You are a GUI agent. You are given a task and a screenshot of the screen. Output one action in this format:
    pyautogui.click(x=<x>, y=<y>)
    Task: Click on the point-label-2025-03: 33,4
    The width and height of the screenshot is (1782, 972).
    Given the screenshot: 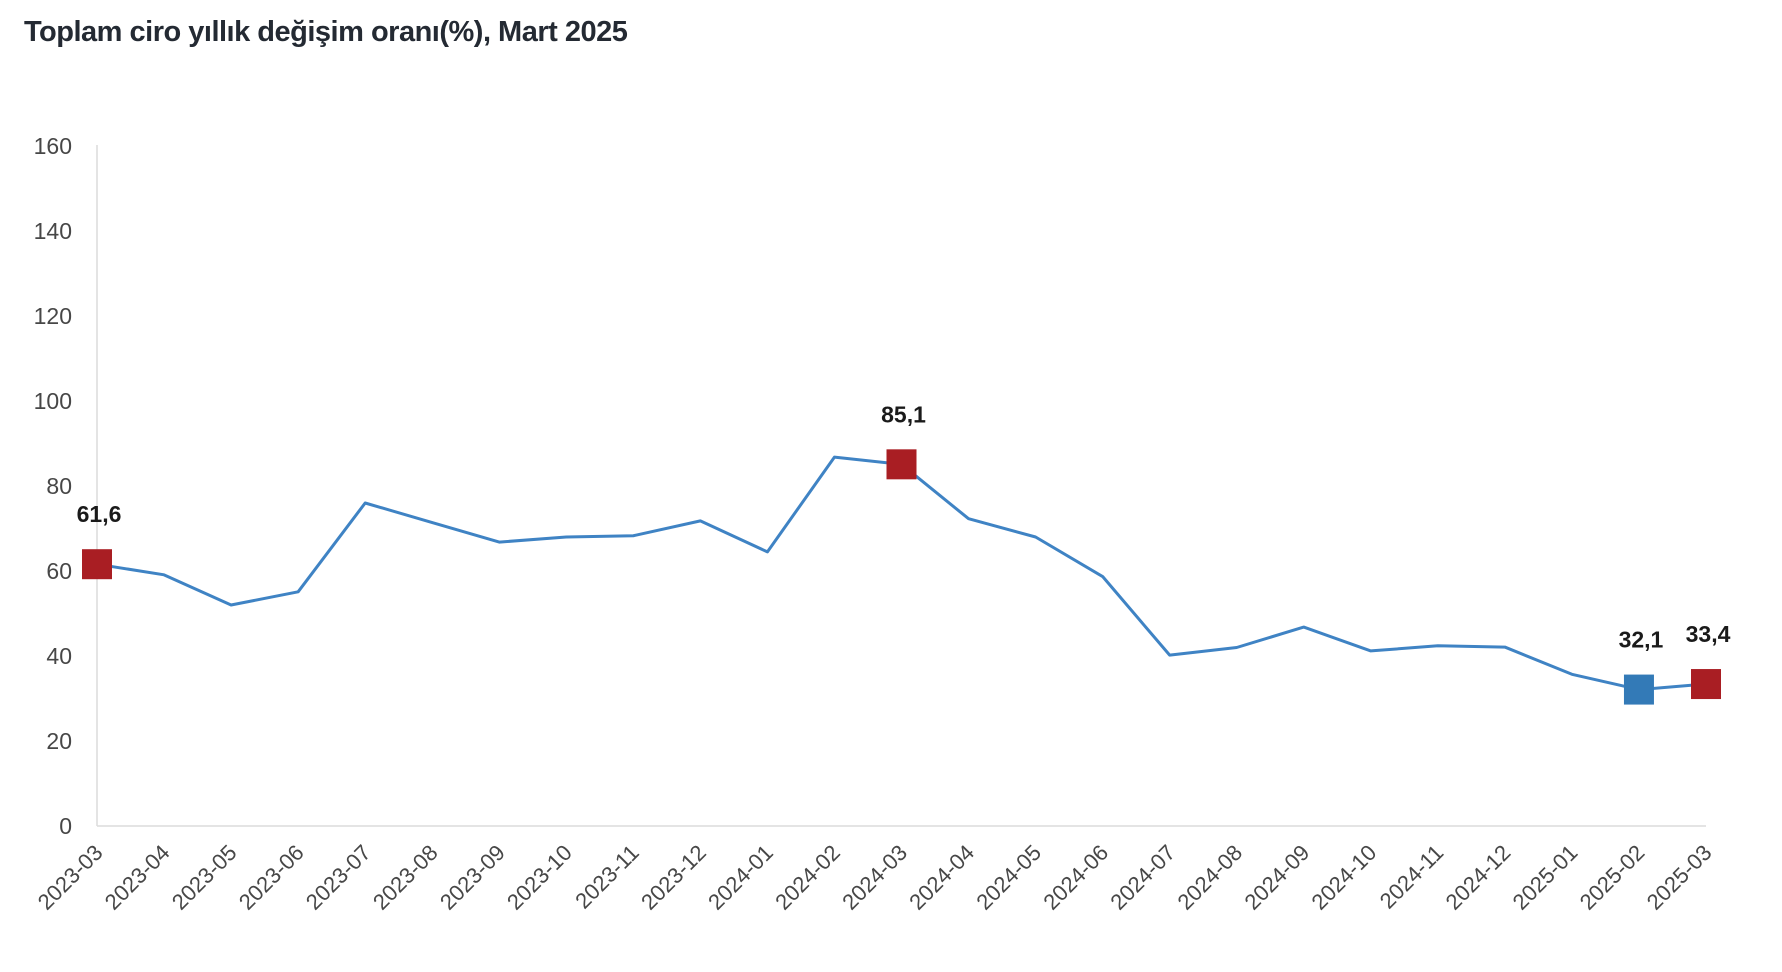 What is the action you would take?
    pyautogui.click(x=1708, y=634)
    